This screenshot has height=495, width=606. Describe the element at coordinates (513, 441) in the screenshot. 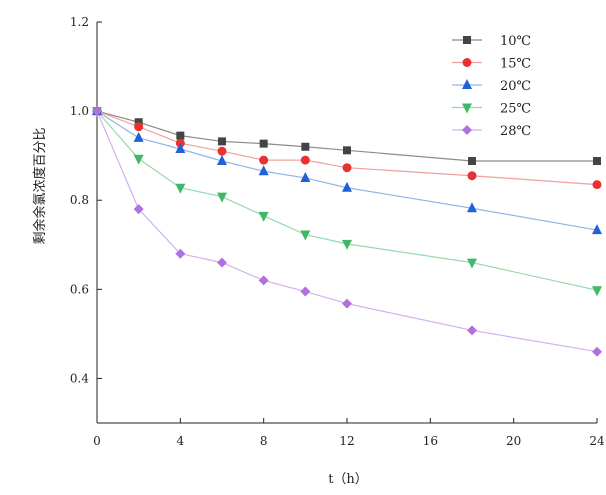

I see `x-tick-label: 20` at that location.